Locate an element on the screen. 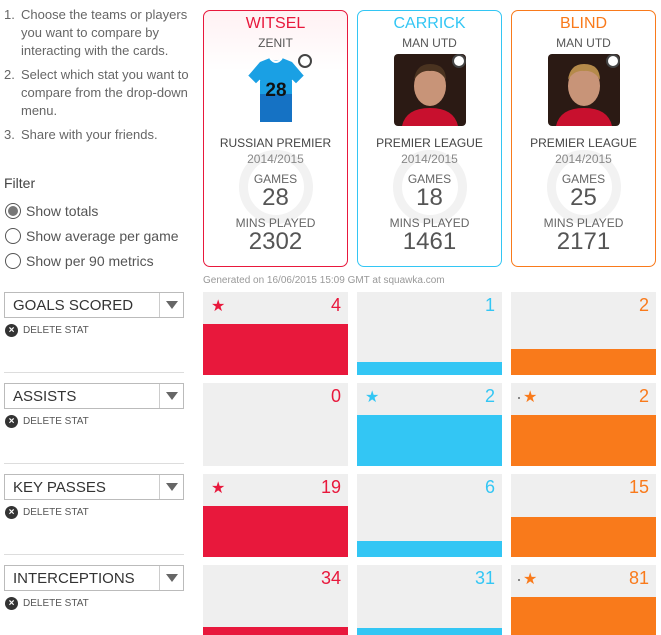  jersey-icon: 28 is located at coordinates (276, 90).